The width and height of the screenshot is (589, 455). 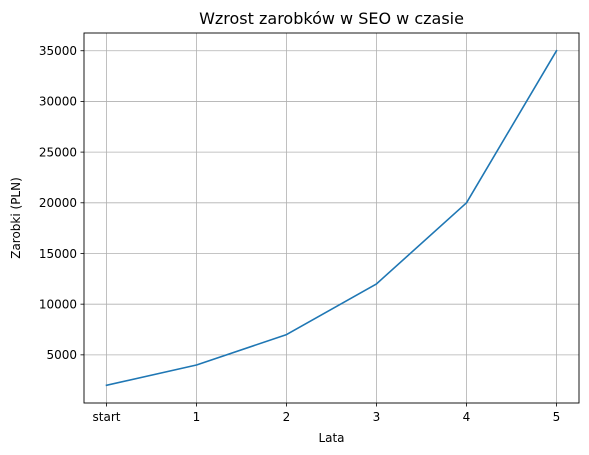 What do you see at coordinates (327, 413) in the screenshot?
I see `x-axis: start 1 2 3 4 5` at bounding box center [327, 413].